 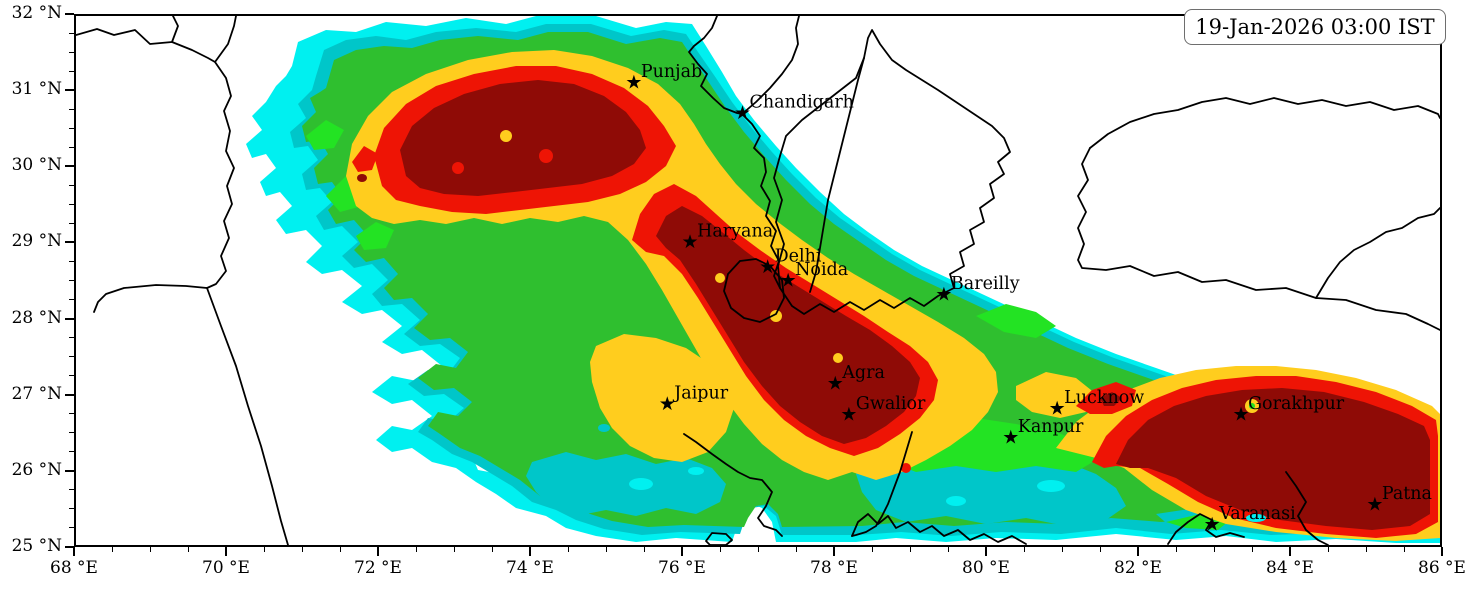 What do you see at coordinates (735, 231) in the screenshot?
I see `city-label: Haryana` at bounding box center [735, 231].